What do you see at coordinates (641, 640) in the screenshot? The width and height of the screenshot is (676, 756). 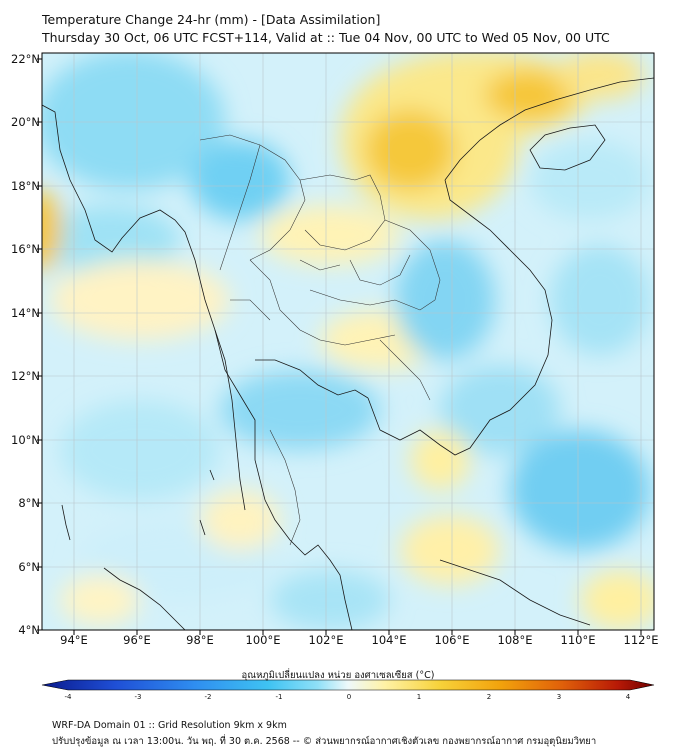 I see `lon-label-112: 112°E` at bounding box center [641, 640].